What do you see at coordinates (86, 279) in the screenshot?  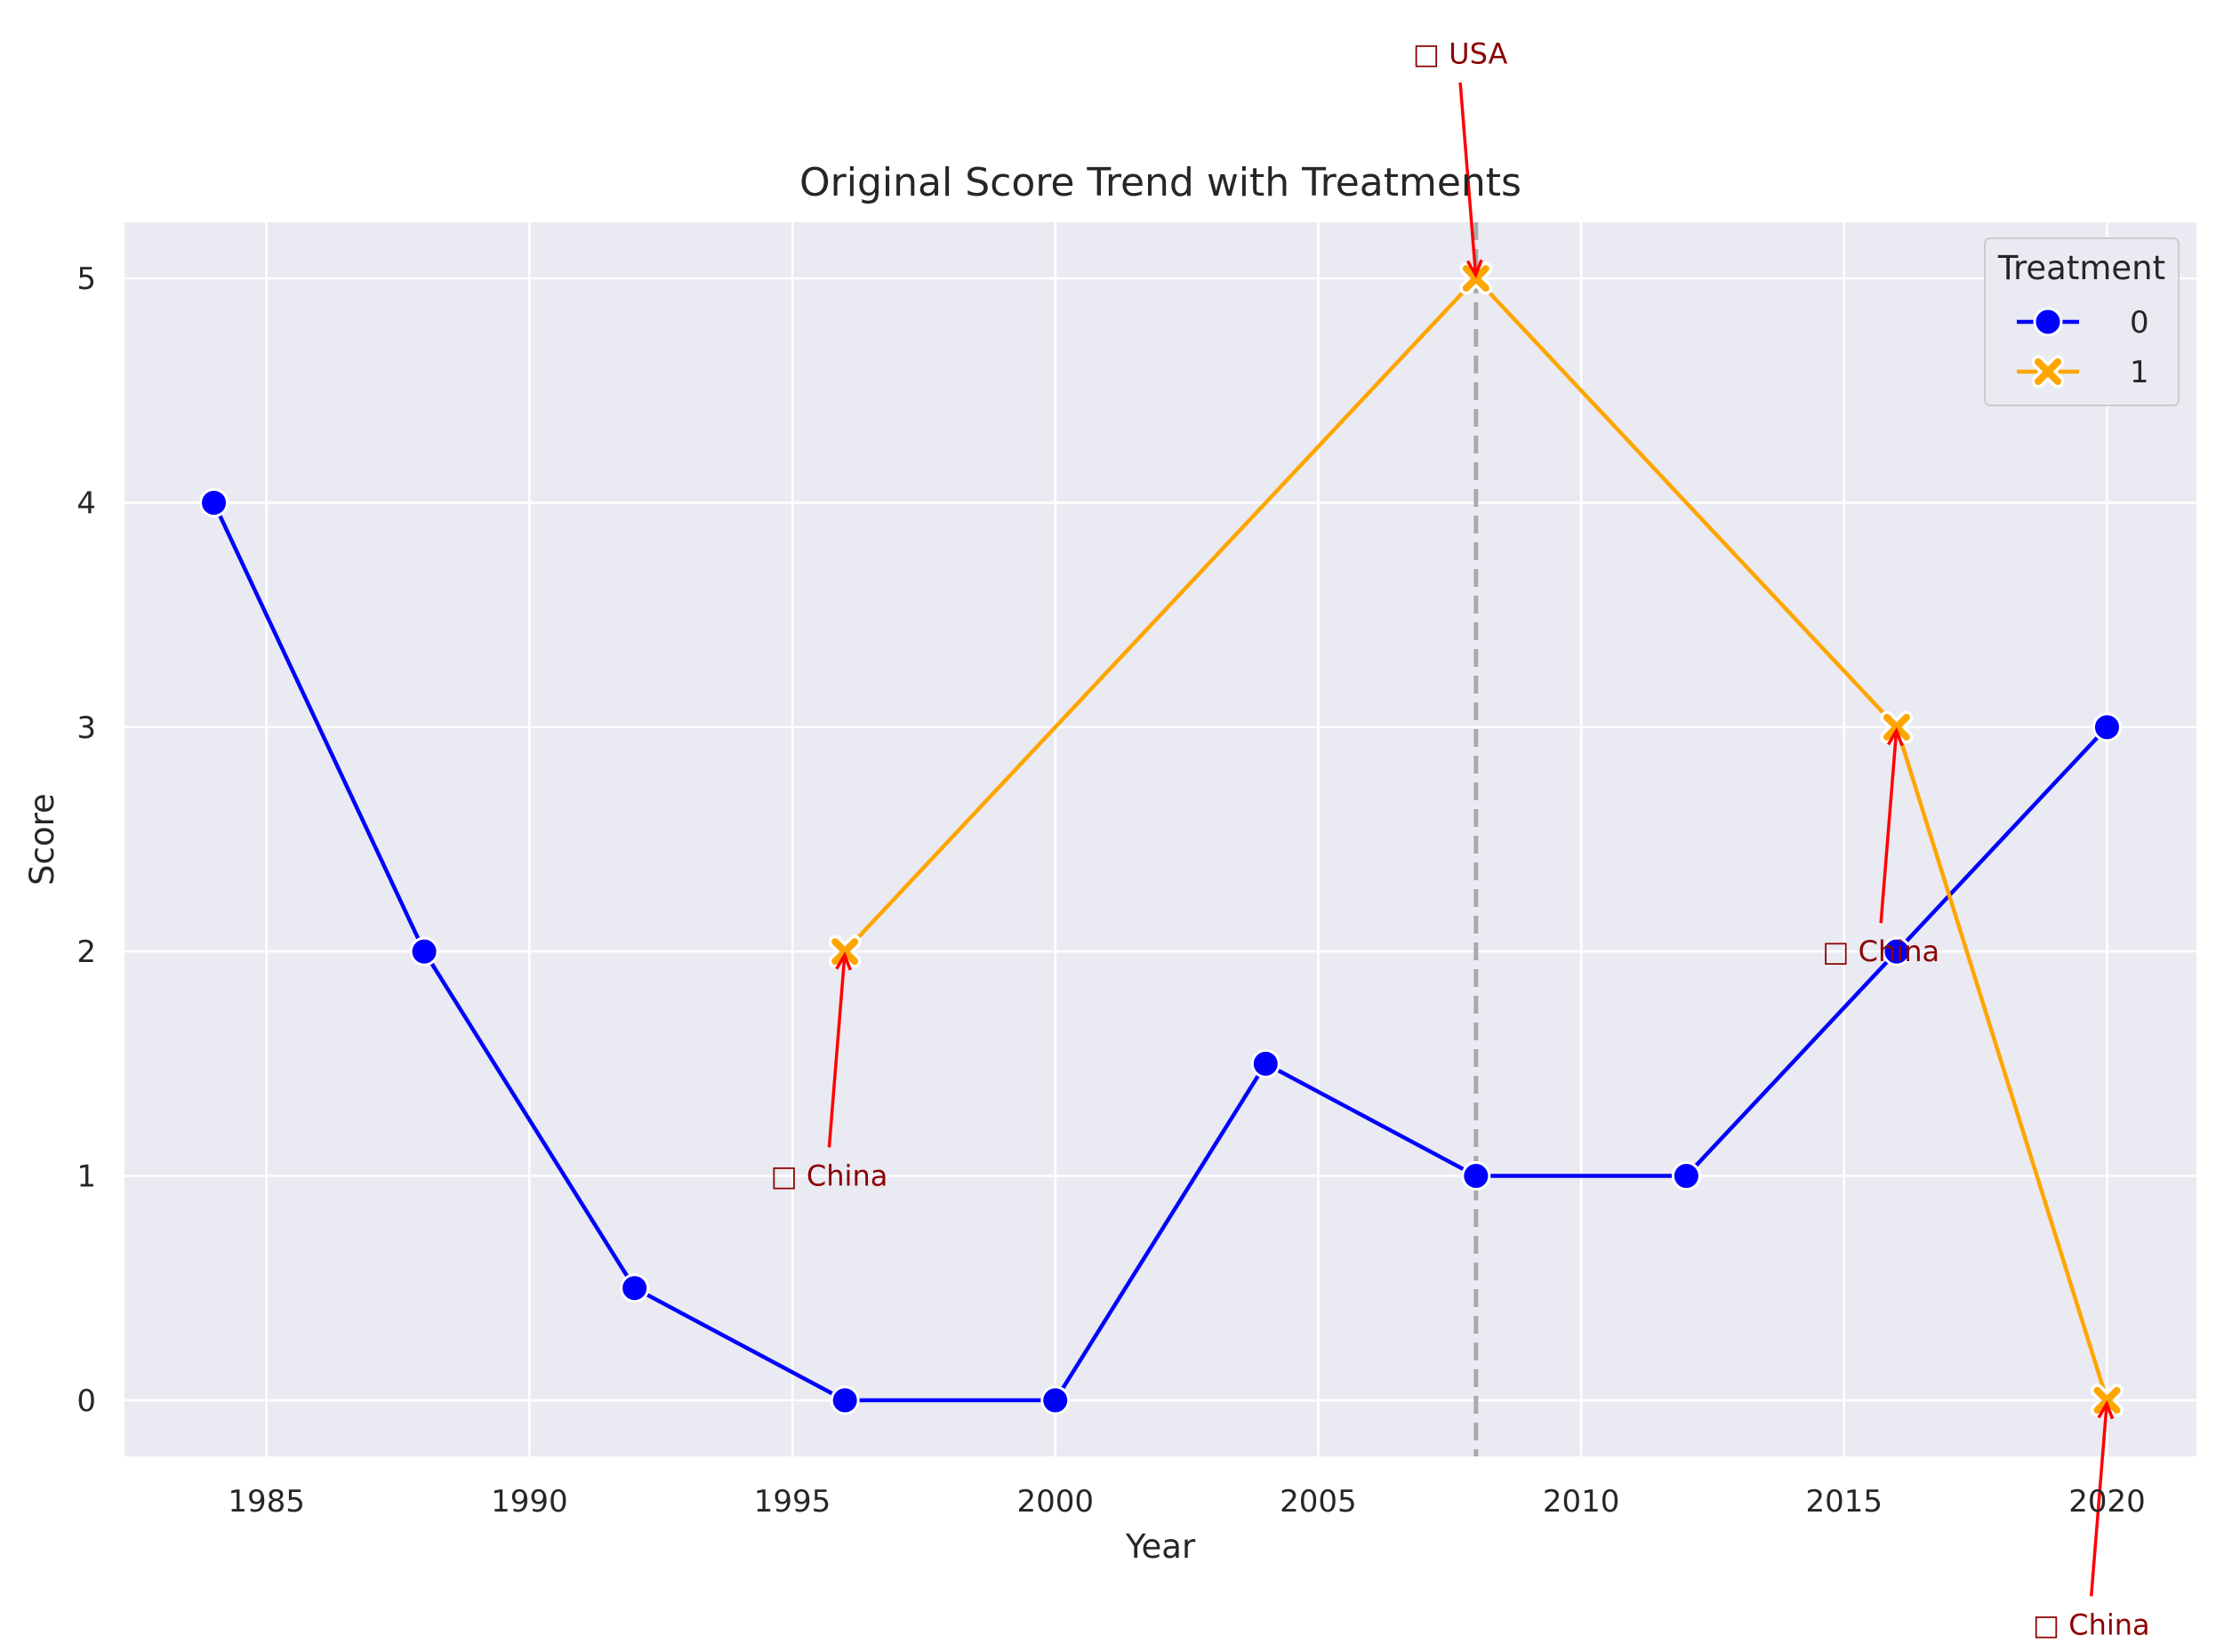 I see `y-tick-label: 5` at bounding box center [86, 279].